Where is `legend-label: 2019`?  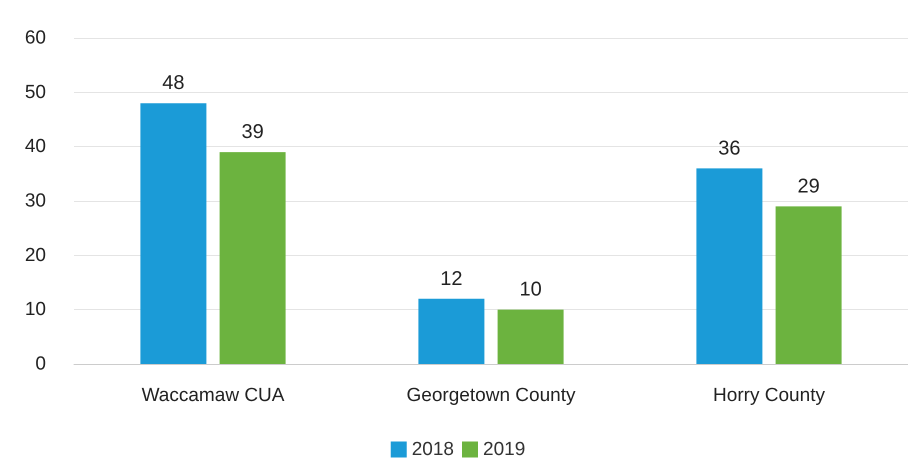
legend-label: 2019 is located at coordinates (504, 449).